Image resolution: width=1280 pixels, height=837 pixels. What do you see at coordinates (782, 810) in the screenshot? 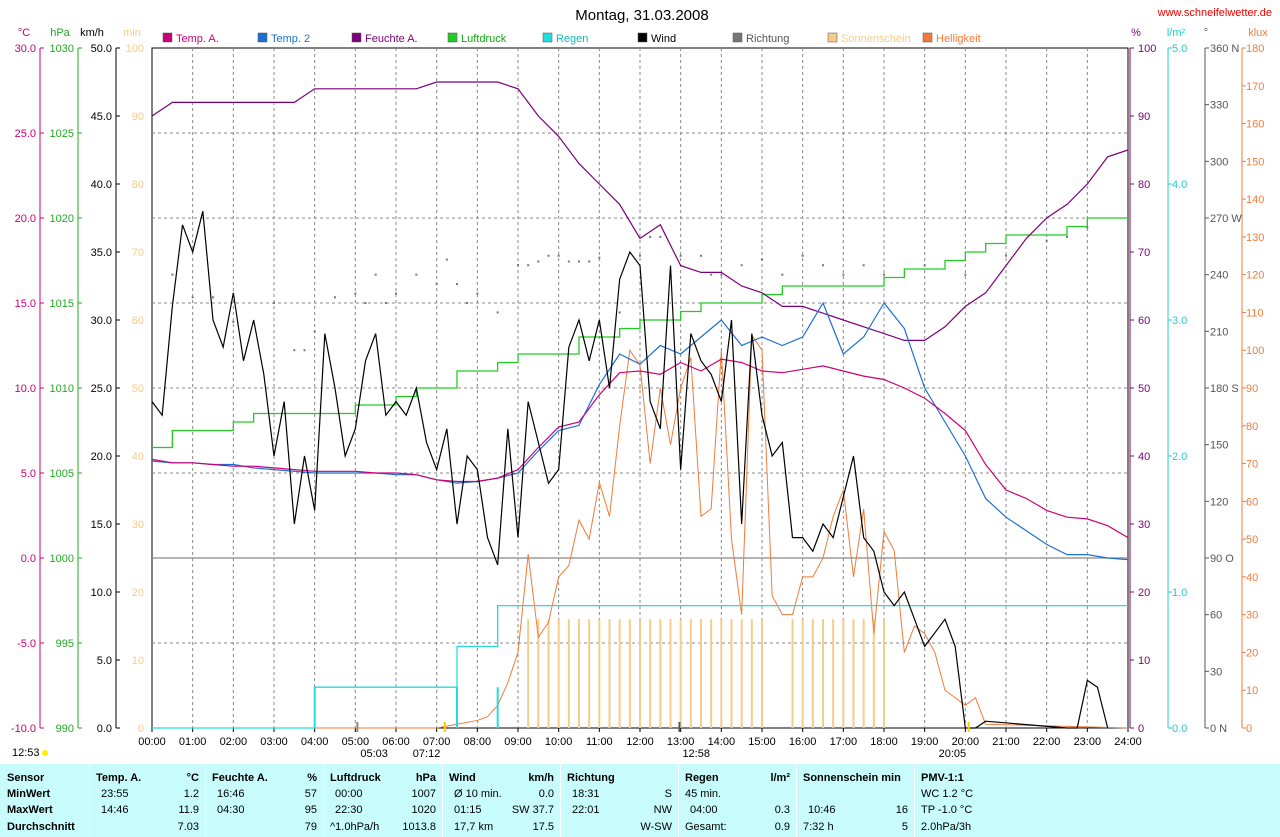
I see `summary-regen-max: 0.3` at bounding box center [782, 810].